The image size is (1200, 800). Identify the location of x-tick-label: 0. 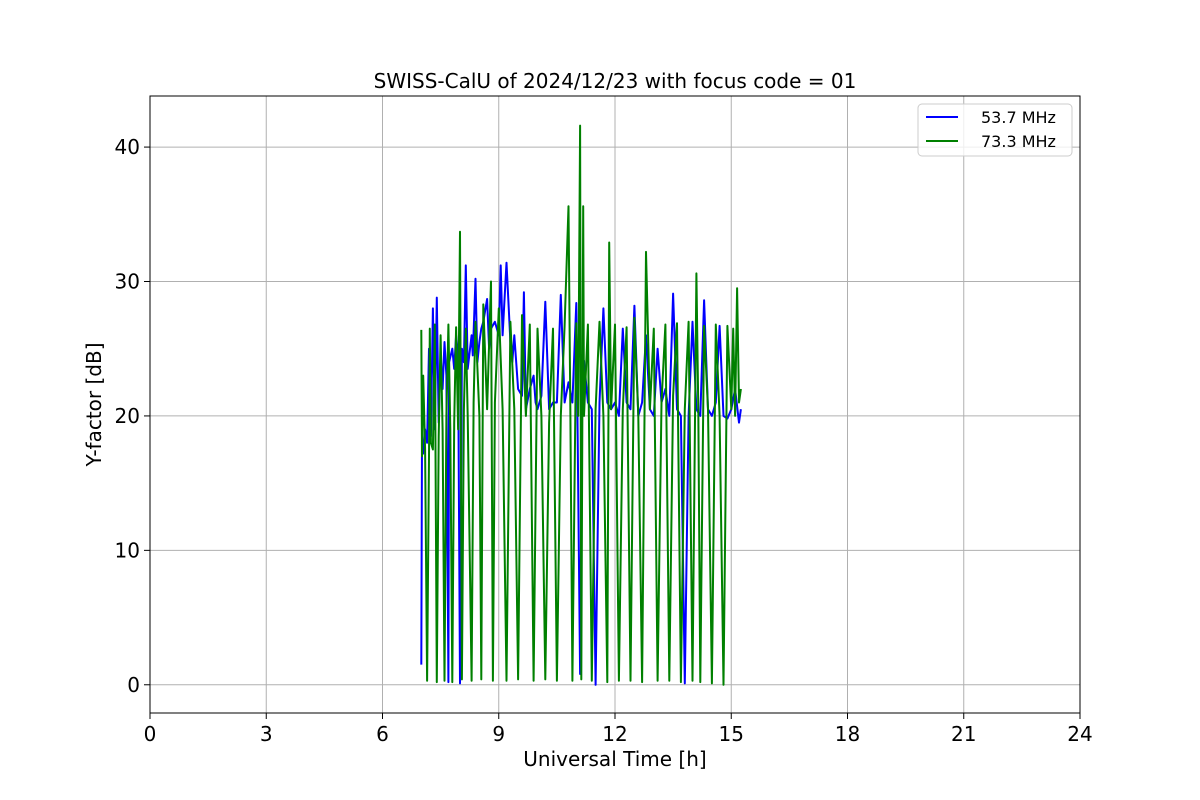
(150, 734).